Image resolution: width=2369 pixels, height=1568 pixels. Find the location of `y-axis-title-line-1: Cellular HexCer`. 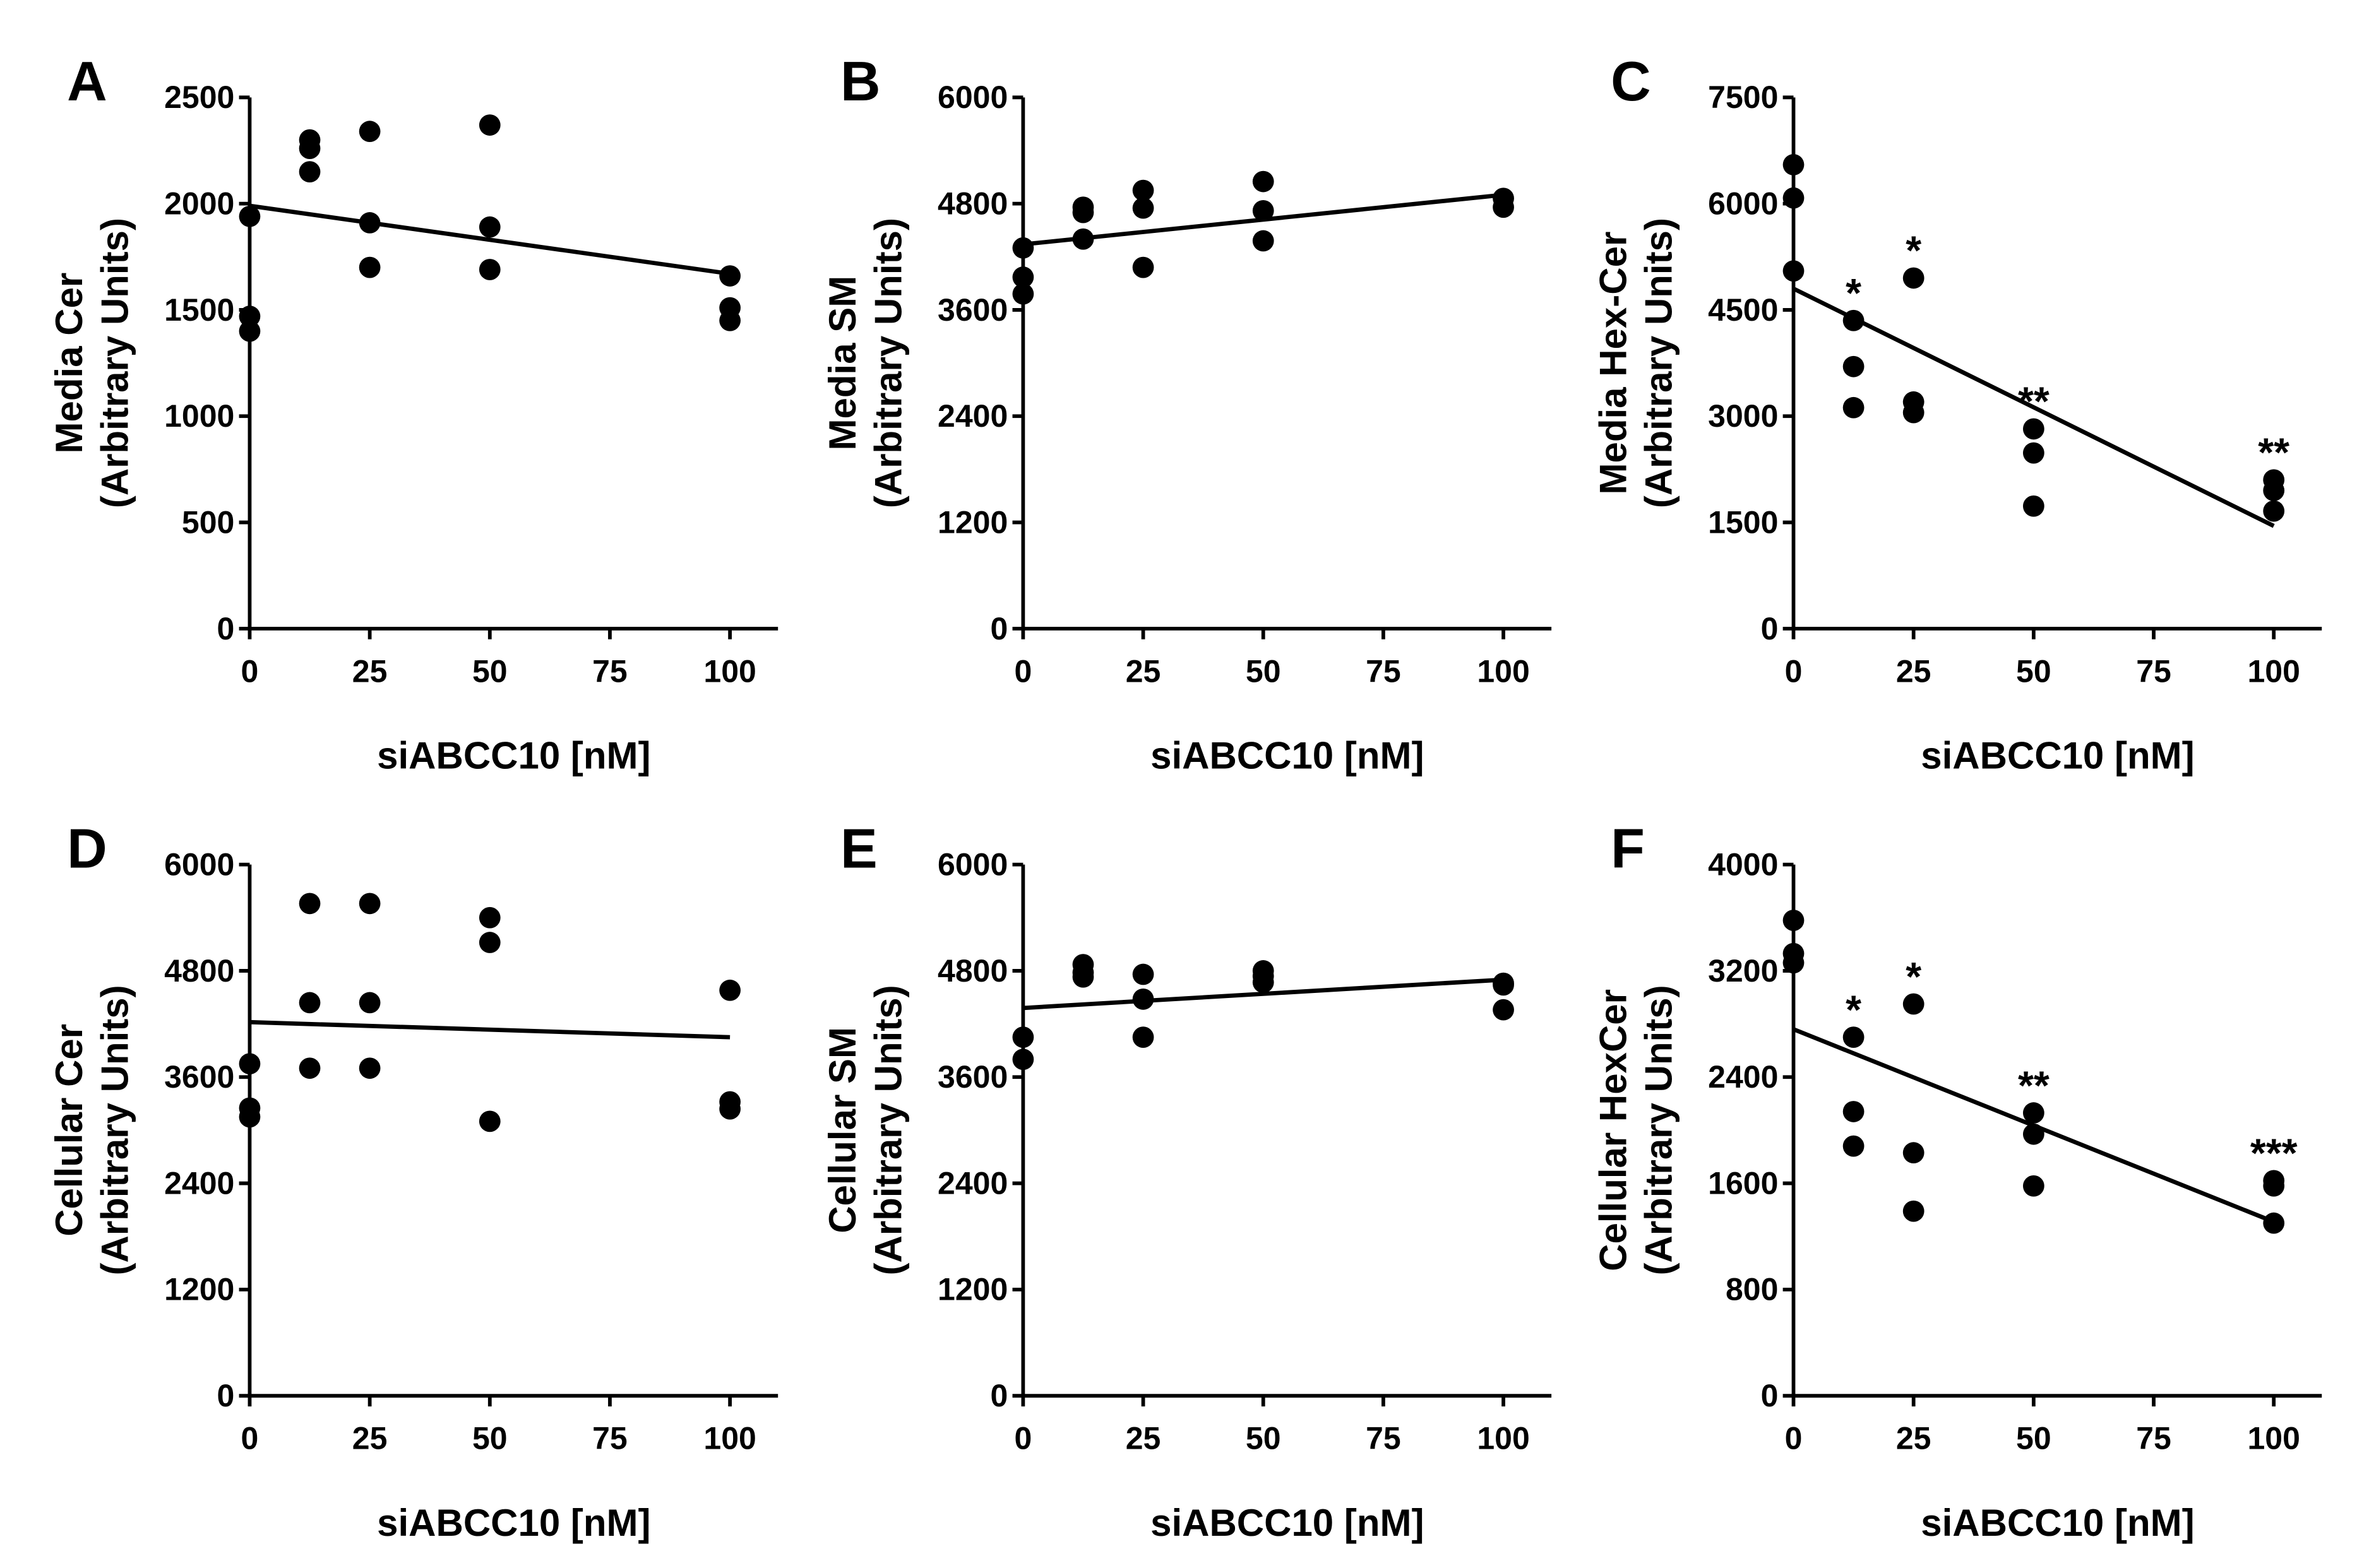

y-axis-title-line-1: Cellular HexCer is located at coordinates (1613, 1130).